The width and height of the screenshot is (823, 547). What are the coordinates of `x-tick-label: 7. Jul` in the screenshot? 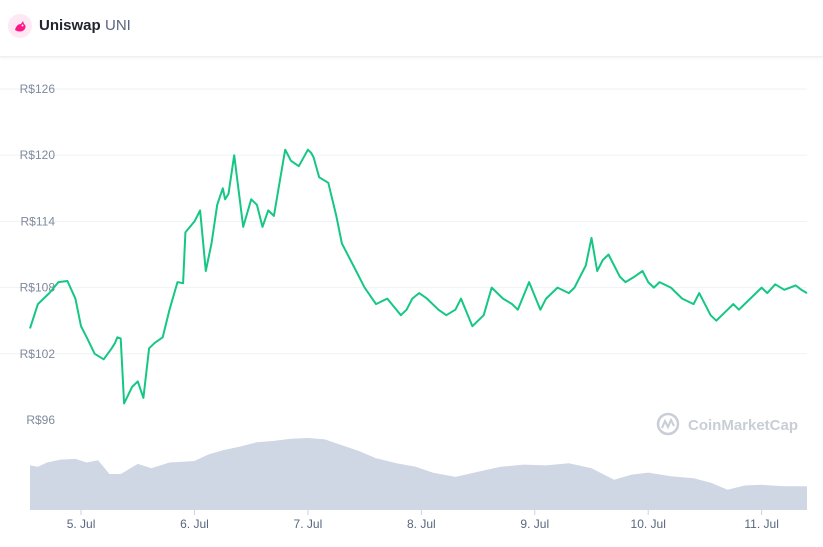 It's located at (308, 524).